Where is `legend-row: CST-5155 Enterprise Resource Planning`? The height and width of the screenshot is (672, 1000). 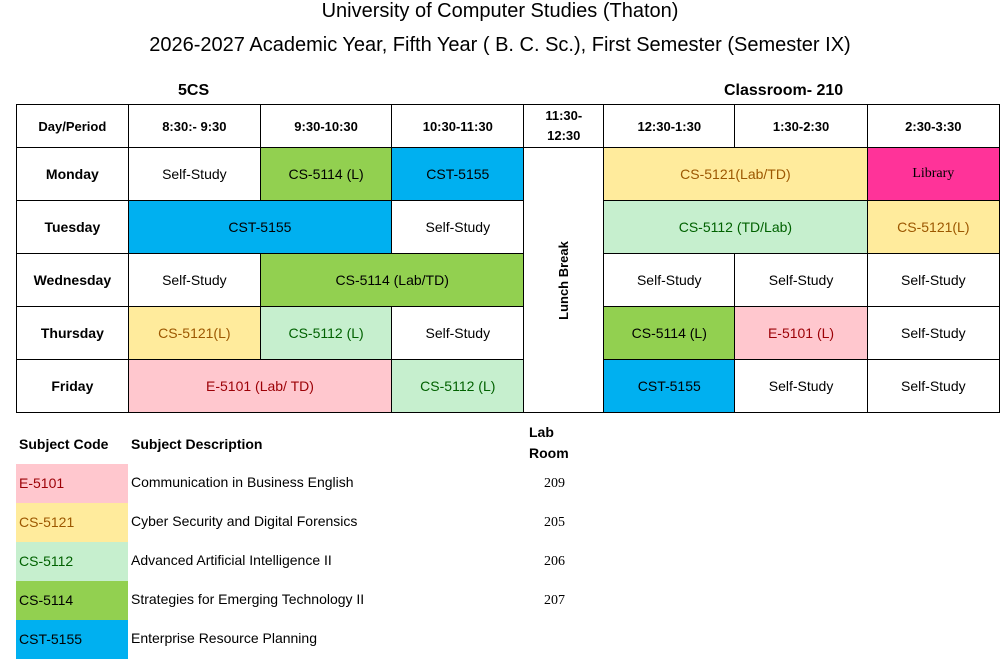
legend-row: CST-5155 Enterprise Resource Planning is located at coordinates (296, 639).